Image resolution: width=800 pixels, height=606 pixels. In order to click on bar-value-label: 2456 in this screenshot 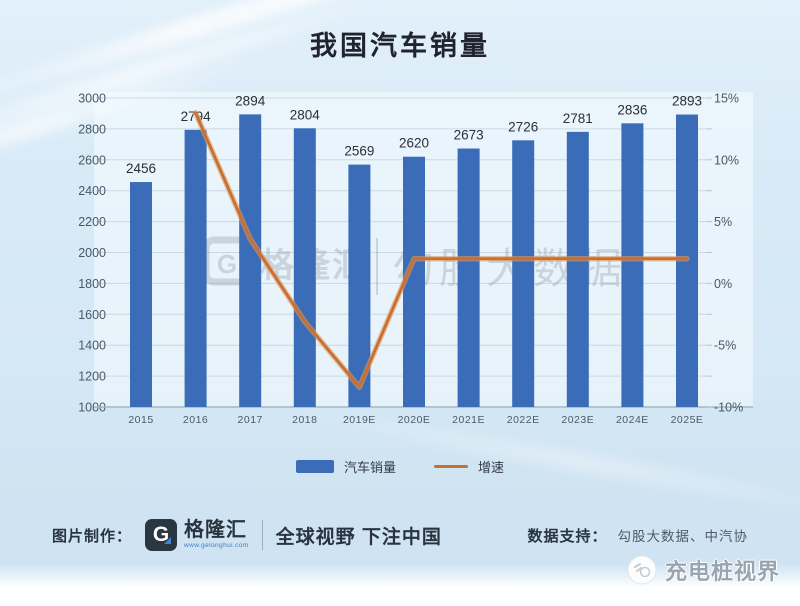, I will do `click(141, 168)`.